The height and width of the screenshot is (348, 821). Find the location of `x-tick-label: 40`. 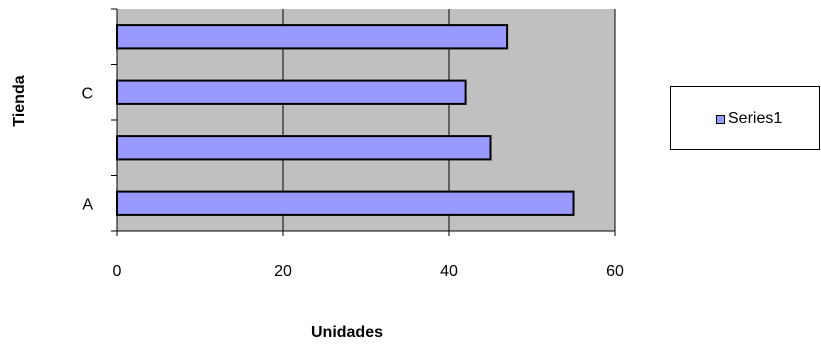

x-tick-label: 40 is located at coordinates (449, 271).